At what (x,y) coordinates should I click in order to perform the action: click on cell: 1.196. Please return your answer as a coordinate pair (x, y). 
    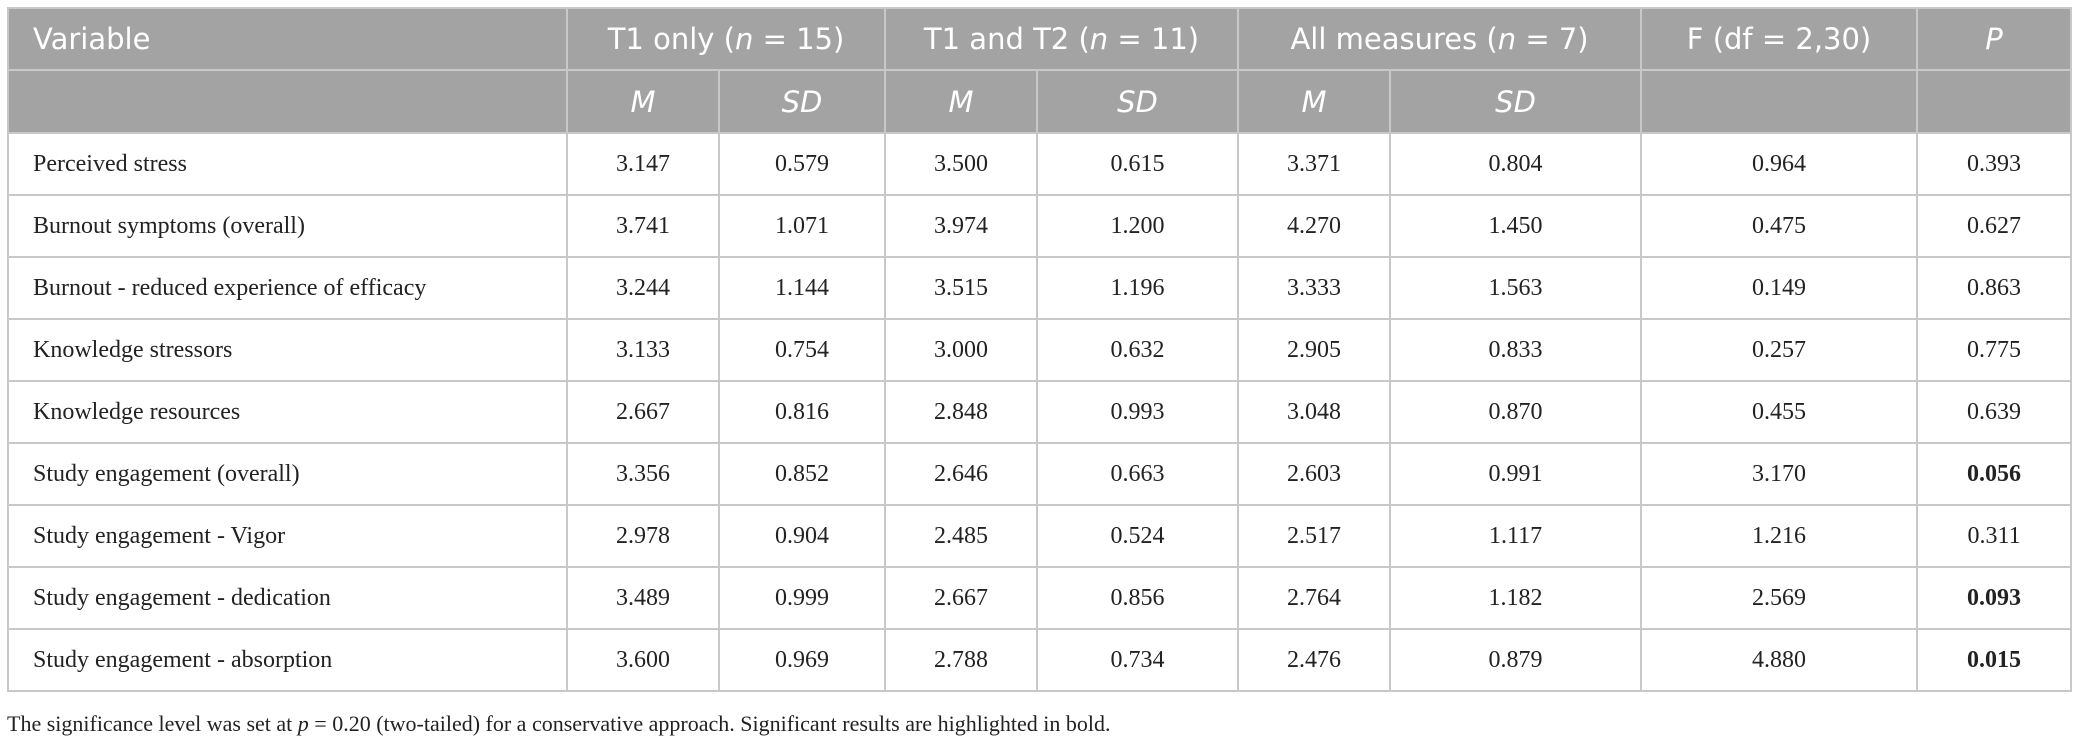
    Looking at the image, I should click on (1138, 288).